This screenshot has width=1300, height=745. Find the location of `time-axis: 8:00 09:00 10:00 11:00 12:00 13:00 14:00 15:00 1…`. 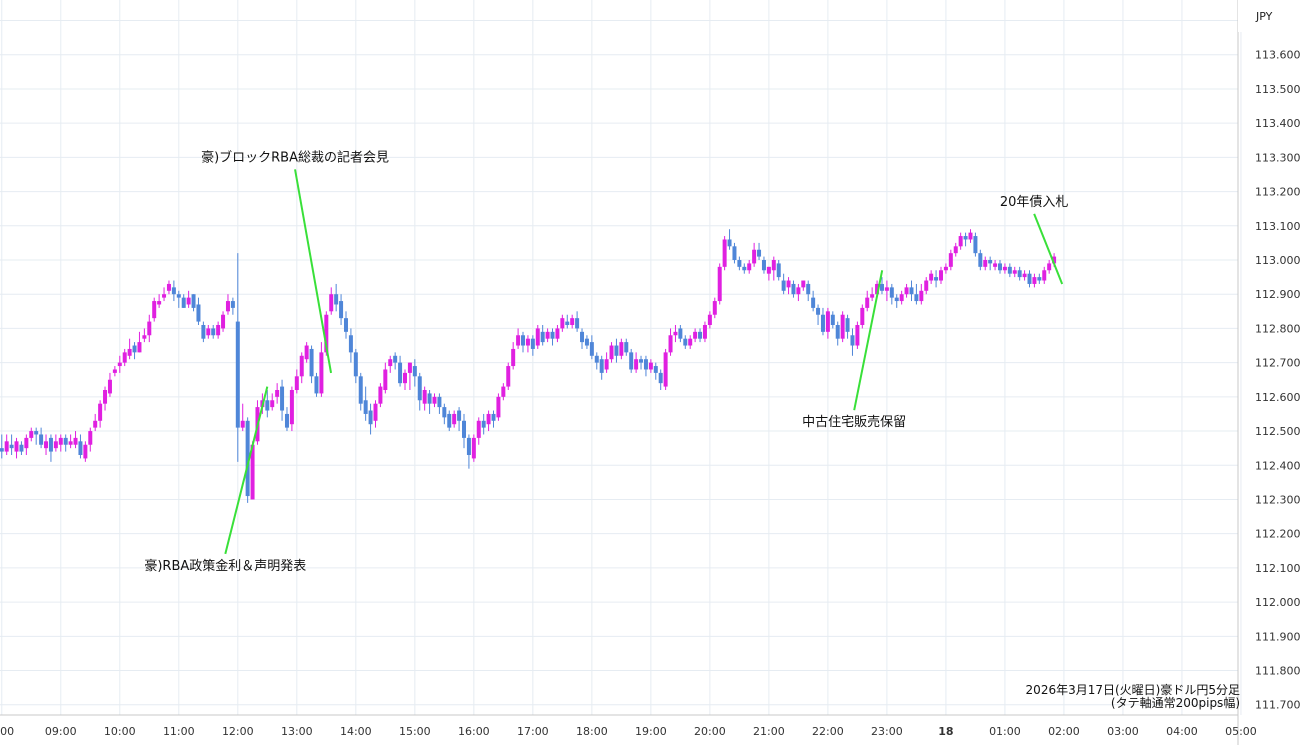

time-axis: 8:00 09:00 10:00 11:00 12:00 13:00 14:00 15:00 1… is located at coordinates (628, 726).